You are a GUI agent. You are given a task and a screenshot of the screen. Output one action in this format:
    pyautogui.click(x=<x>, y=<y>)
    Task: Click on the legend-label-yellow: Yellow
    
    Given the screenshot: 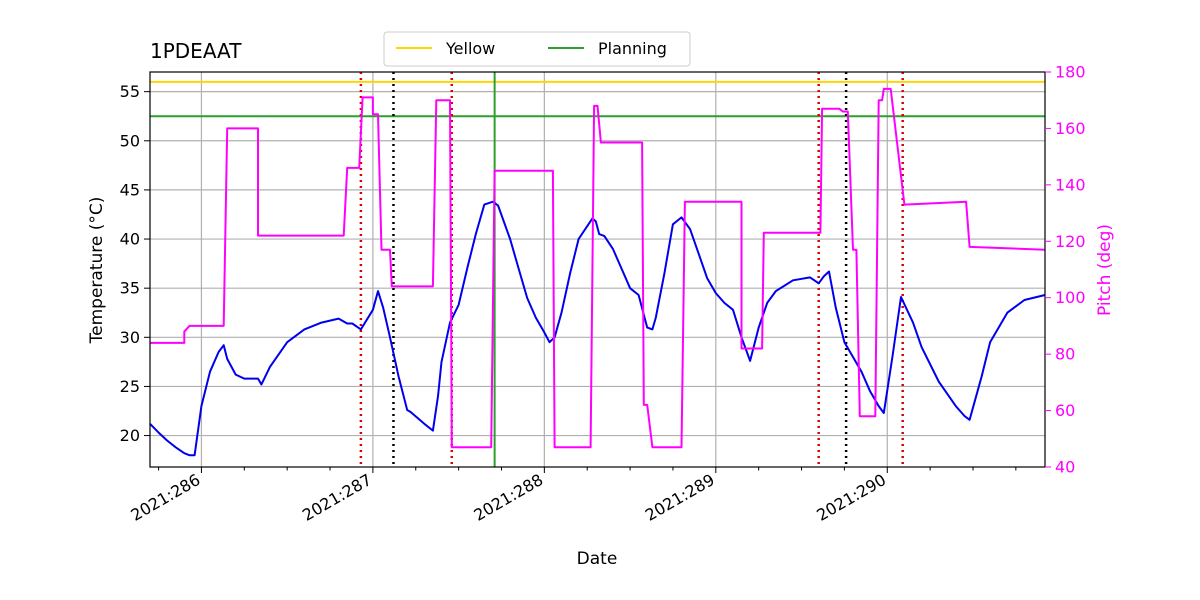 What is the action you would take?
    pyautogui.click(x=470, y=48)
    